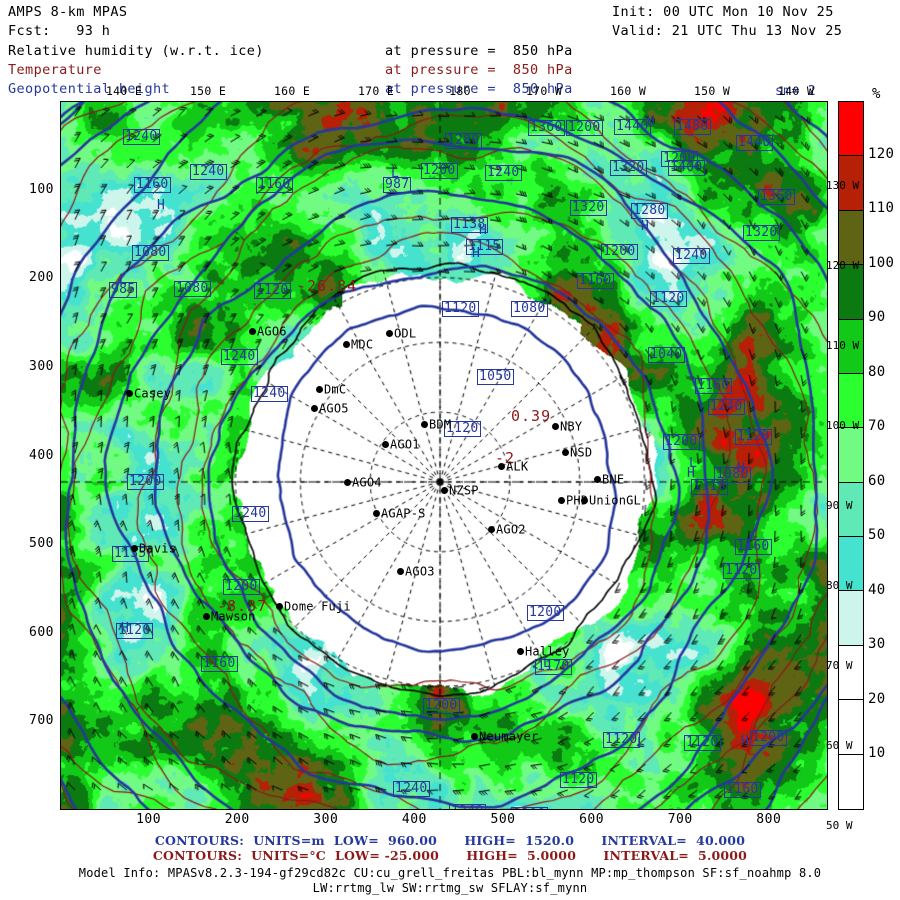 The image size is (900, 900). I want to click on init-time: Init: 00 UTC Mon 10 Nov 25, so click(723, 12).